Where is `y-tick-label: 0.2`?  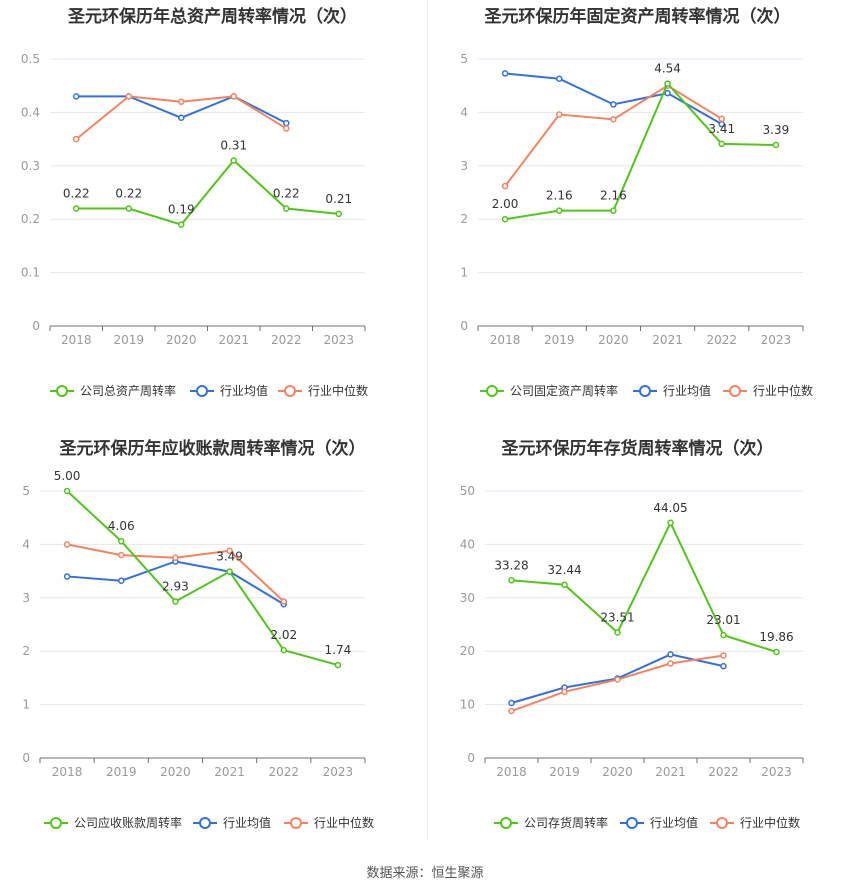
y-tick-label: 0.2 is located at coordinates (30, 219).